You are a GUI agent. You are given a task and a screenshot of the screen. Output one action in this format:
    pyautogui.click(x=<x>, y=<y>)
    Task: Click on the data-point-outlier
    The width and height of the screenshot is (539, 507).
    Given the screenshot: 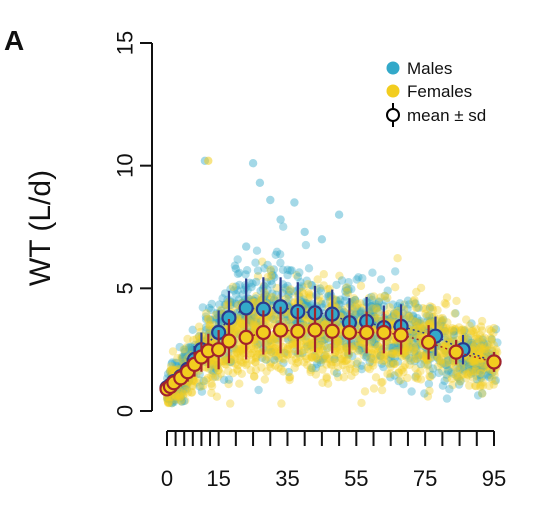 What is the action you would take?
    pyautogui.click(x=280, y=219)
    